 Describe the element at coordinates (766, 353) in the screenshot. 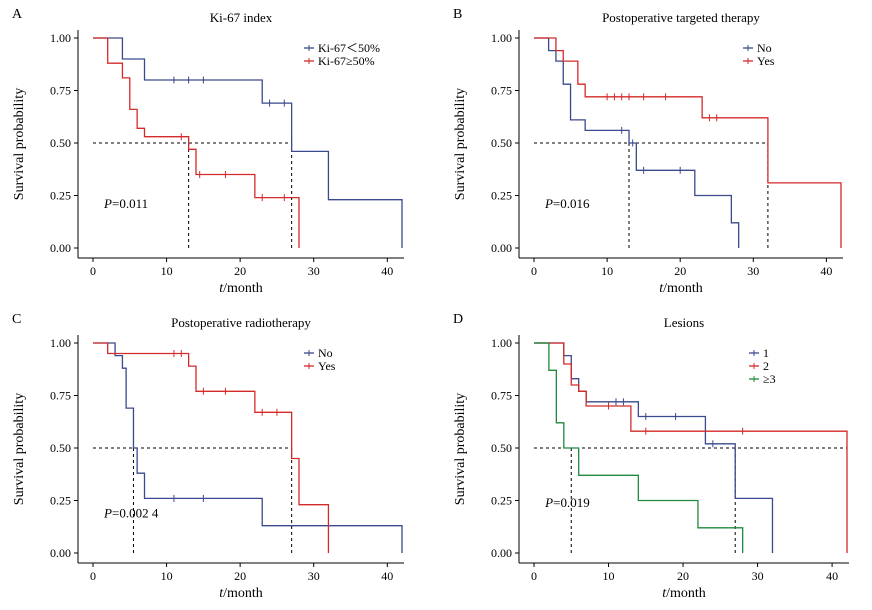

I see `legend-label: 1` at that location.